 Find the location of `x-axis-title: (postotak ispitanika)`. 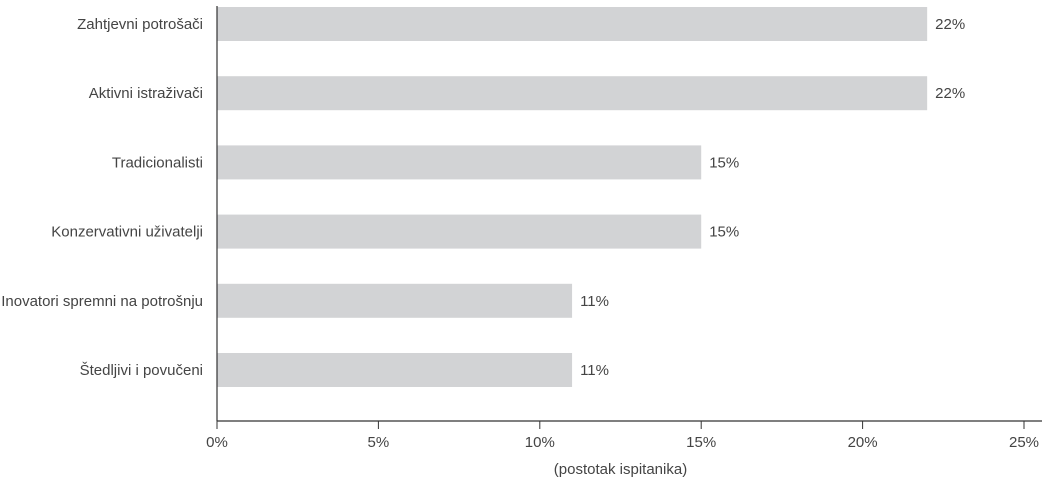

x-axis-title: (postotak ispitanika) is located at coordinates (620, 469).